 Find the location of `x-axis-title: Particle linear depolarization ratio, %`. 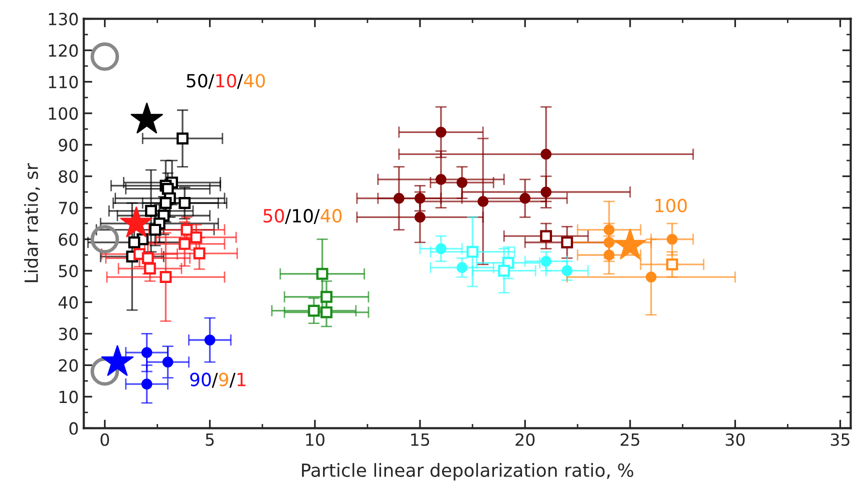

x-axis-title: Particle linear depolarization ratio, % is located at coordinates (468, 472).